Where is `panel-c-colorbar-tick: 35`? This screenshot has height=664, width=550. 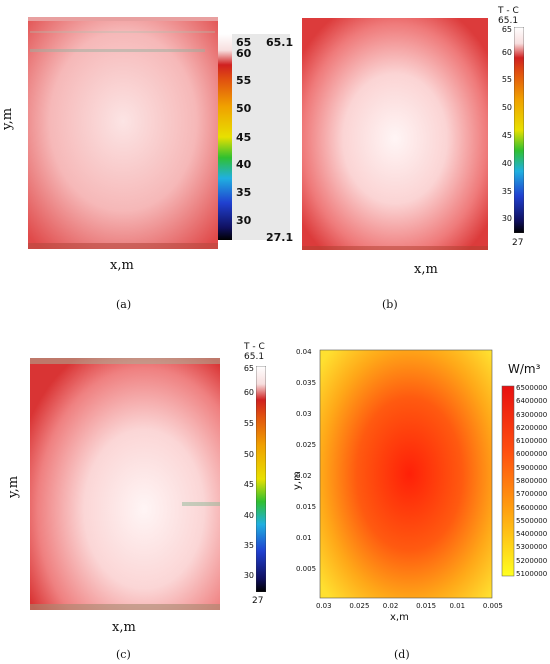
panel-c-colorbar-tick: 35 is located at coordinates (248, 545).